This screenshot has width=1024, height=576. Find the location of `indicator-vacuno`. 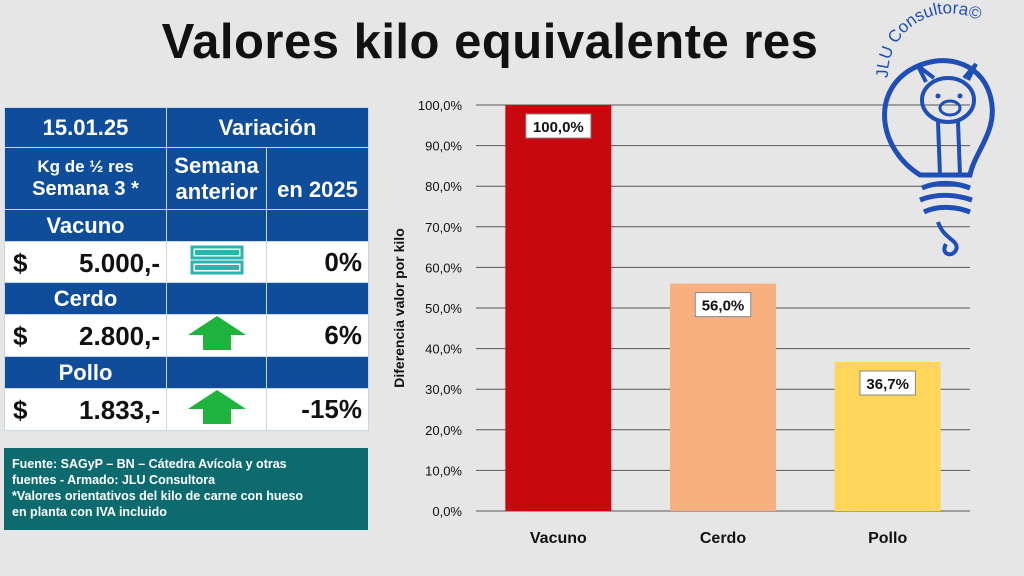

indicator-vacuno is located at coordinates (216, 262).